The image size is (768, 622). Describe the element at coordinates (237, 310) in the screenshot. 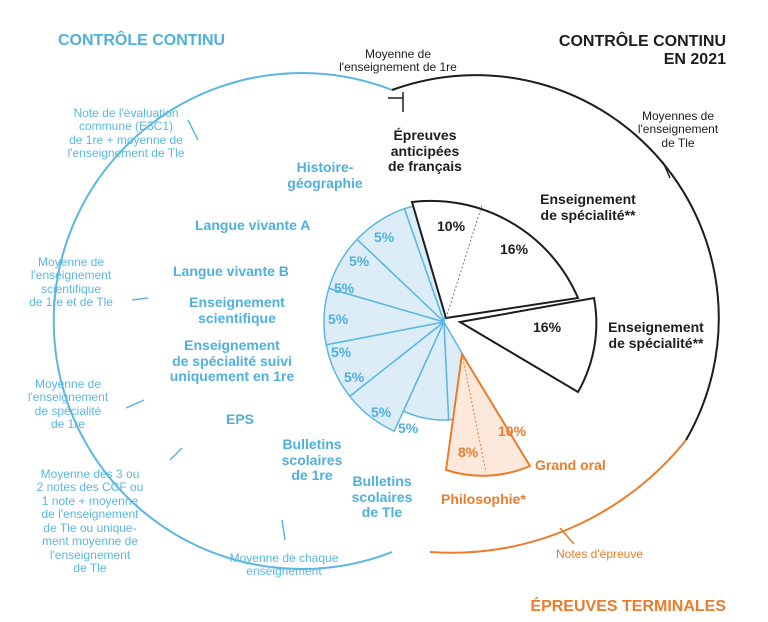

I see `label-enseignement-scientifique: Enseignement scientifique` at that location.